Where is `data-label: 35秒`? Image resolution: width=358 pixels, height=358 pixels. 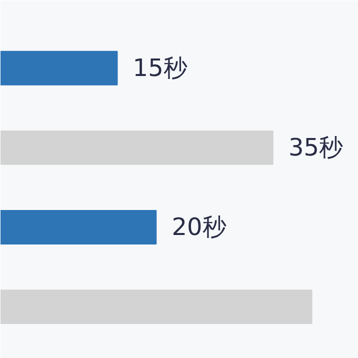 data-label: 35秒 is located at coordinates (316, 148).